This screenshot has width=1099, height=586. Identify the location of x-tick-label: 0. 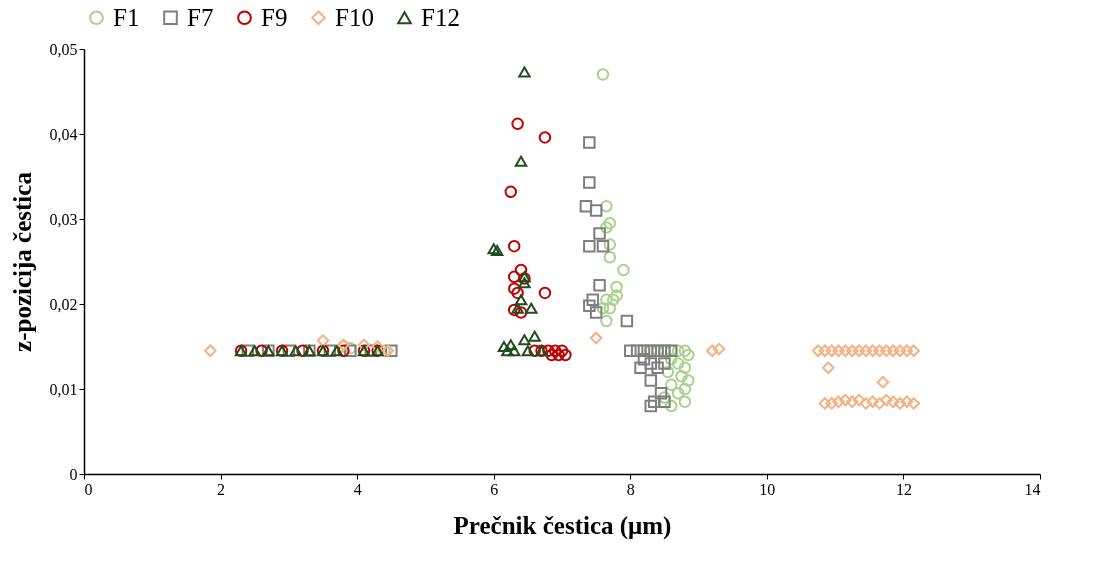
(88, 489).